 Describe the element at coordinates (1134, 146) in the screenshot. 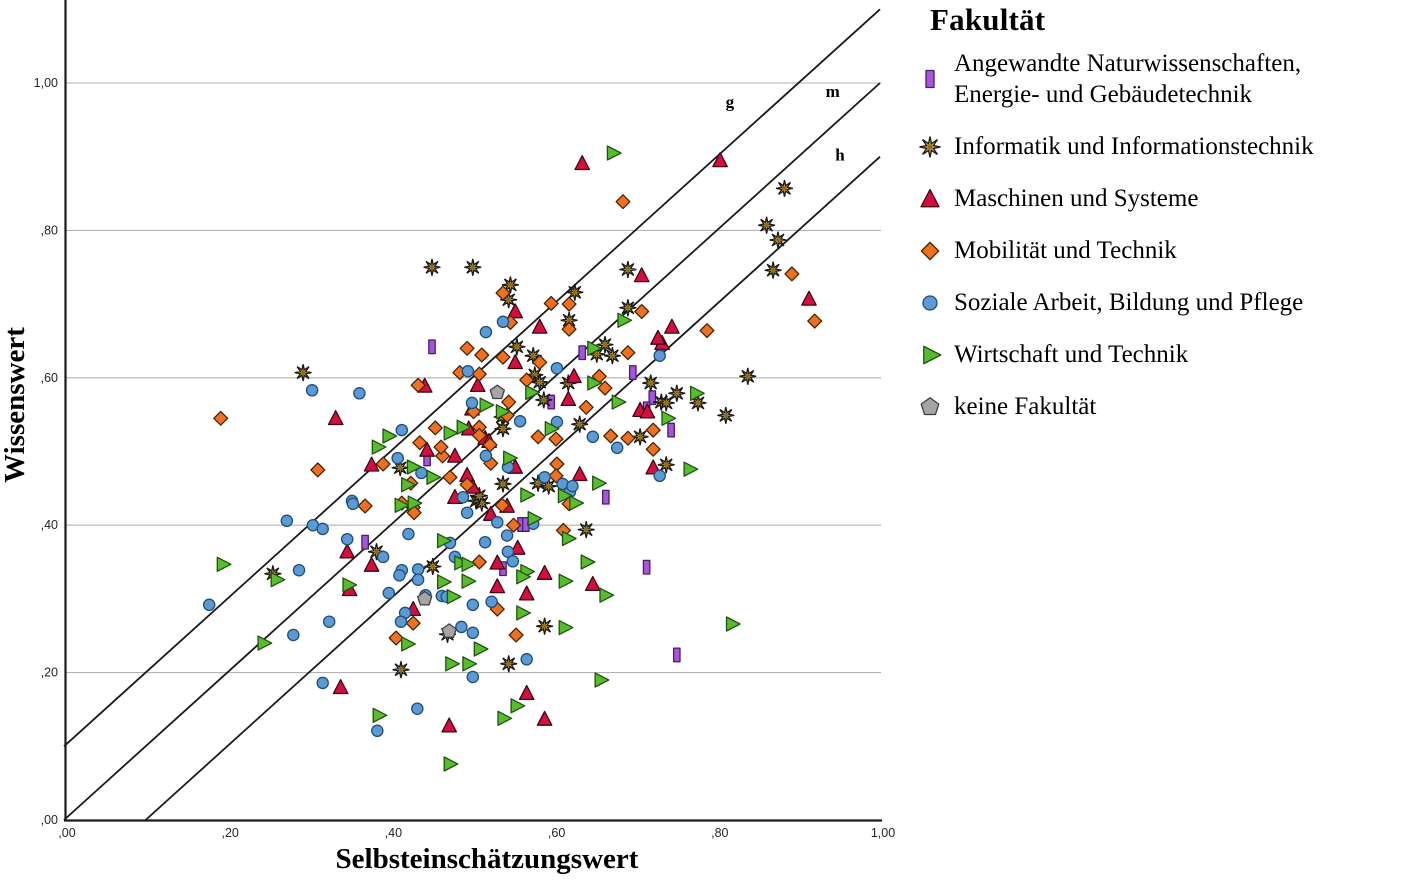

I see `legend-item-label: Informatik und Informationstechnik` at that location.